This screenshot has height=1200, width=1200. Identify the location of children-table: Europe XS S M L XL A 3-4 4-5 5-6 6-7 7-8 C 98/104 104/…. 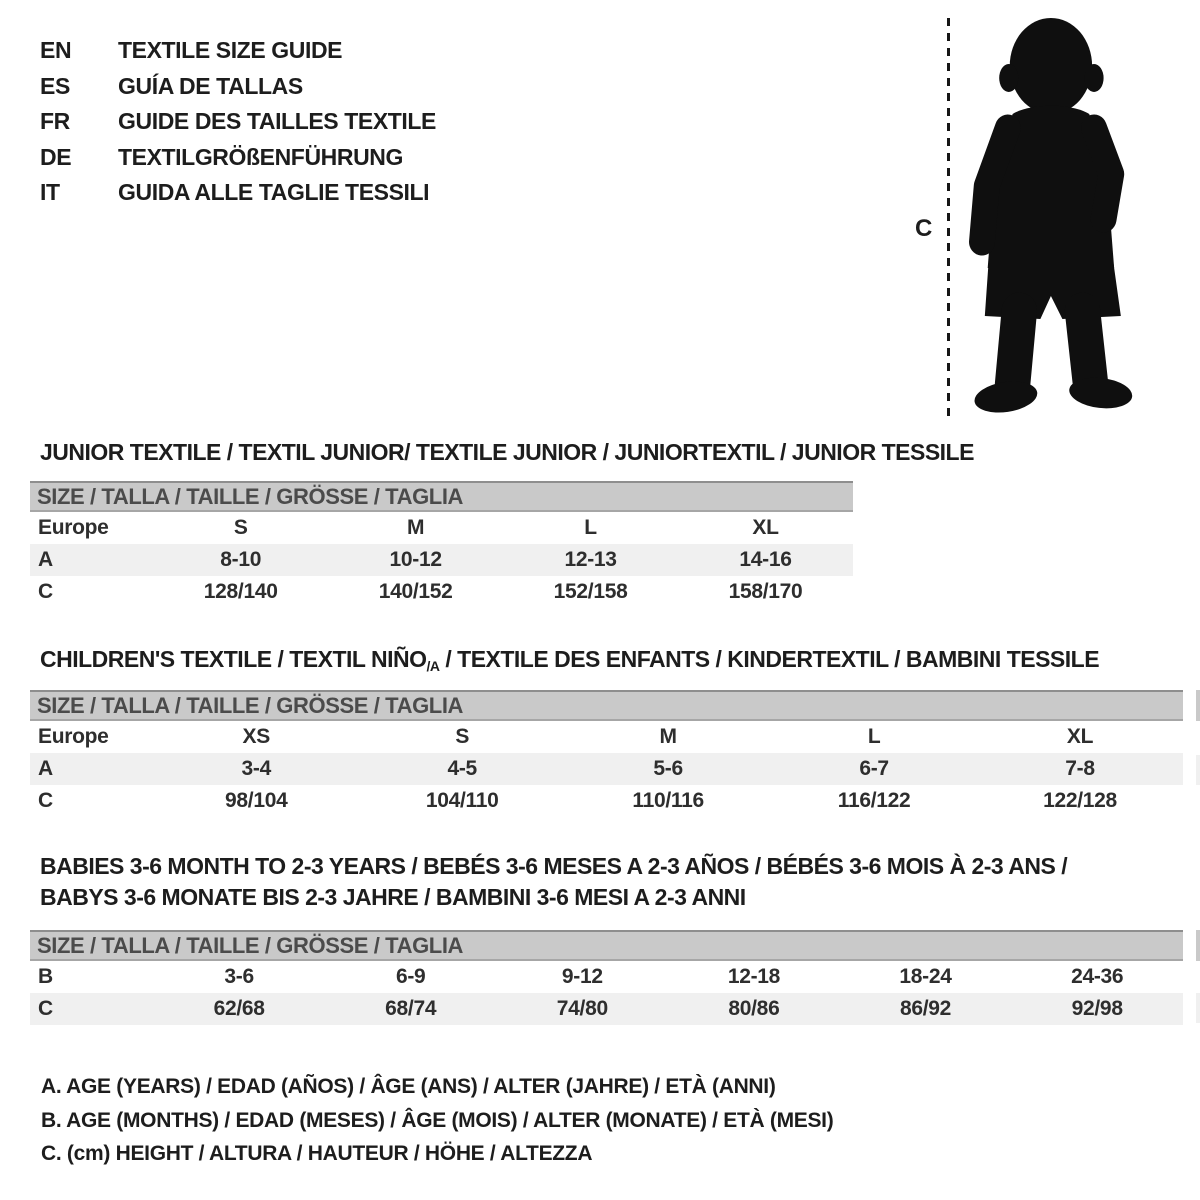
(606, 769).